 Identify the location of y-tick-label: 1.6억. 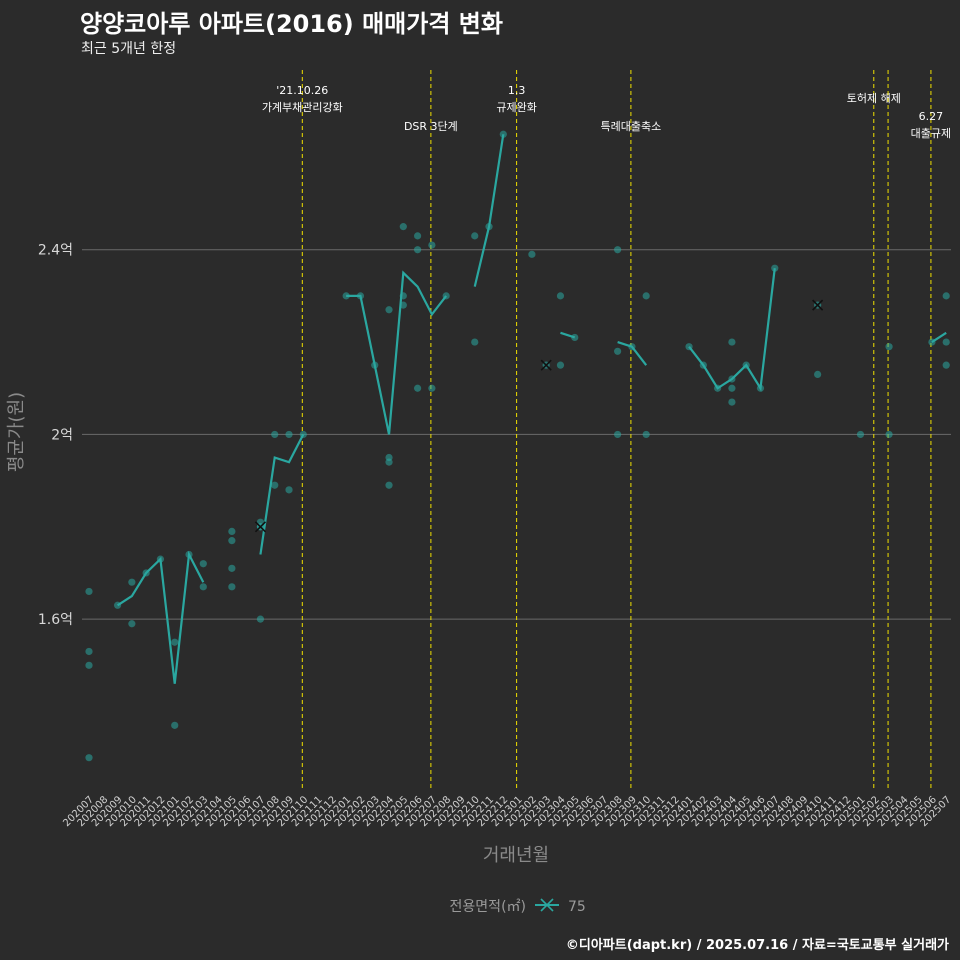
(55, 620).